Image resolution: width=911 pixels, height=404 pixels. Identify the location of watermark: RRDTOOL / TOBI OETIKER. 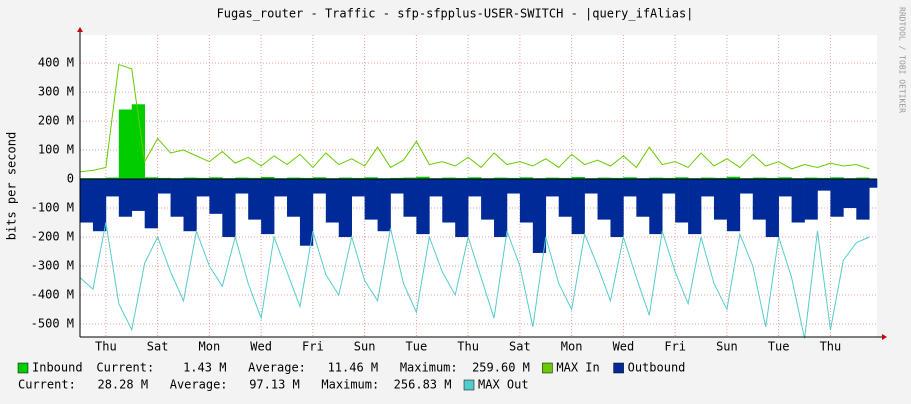
(902, 60).